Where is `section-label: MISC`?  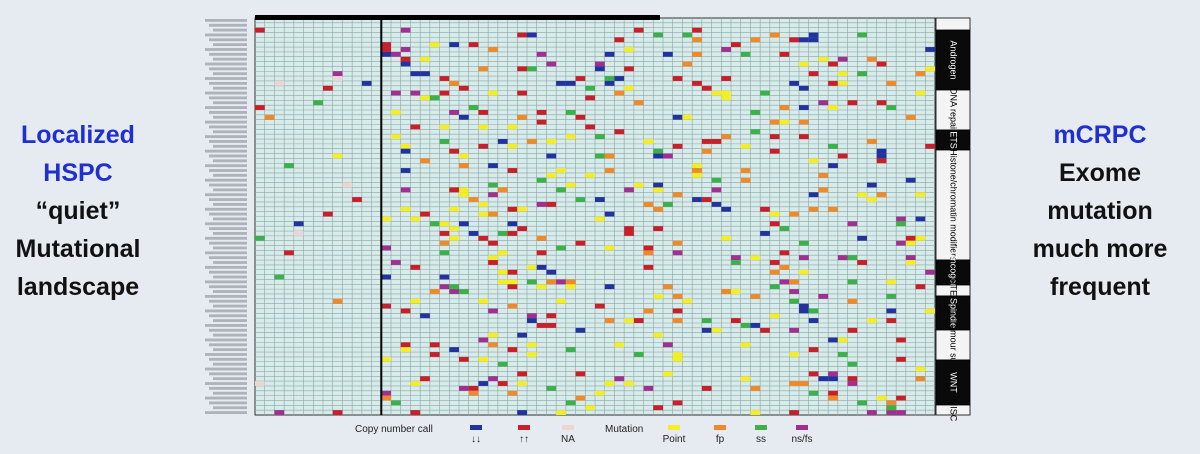
section-label: MISC is located at coordinates (954, 410).